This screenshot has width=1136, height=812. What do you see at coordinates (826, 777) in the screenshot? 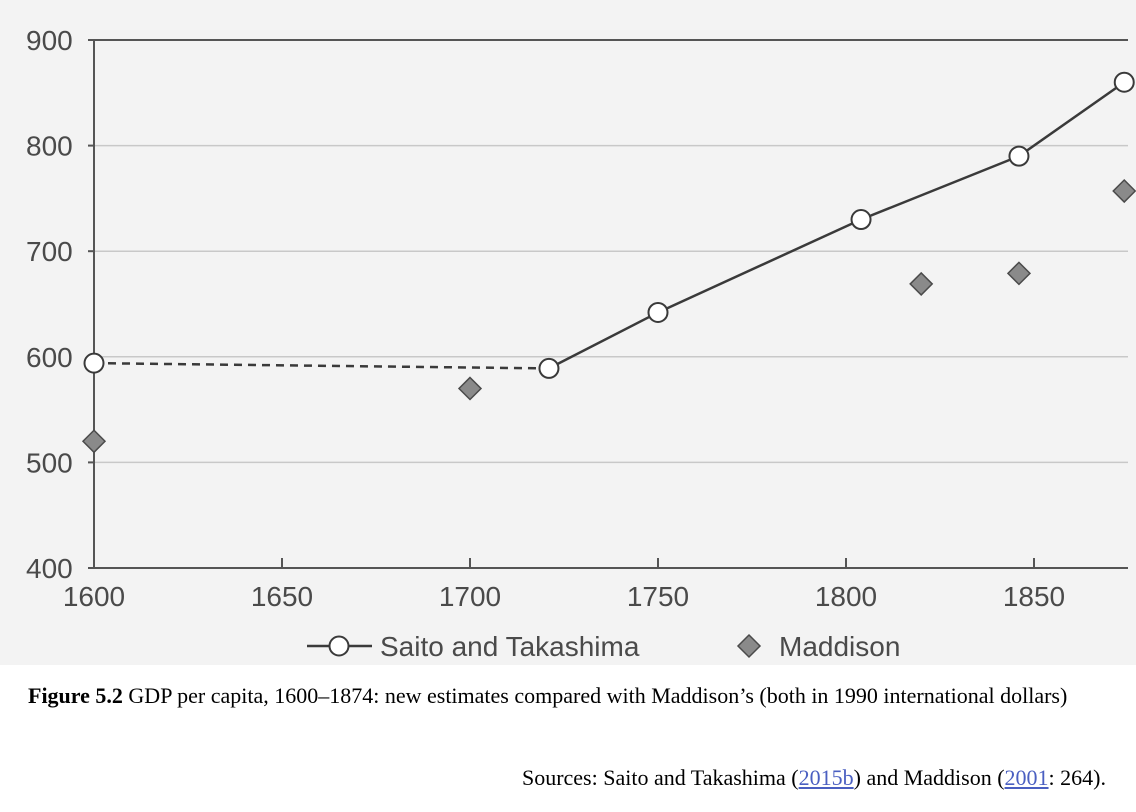
I see `reference-link-2015b: 2015b` at bounding box center [826, 777].